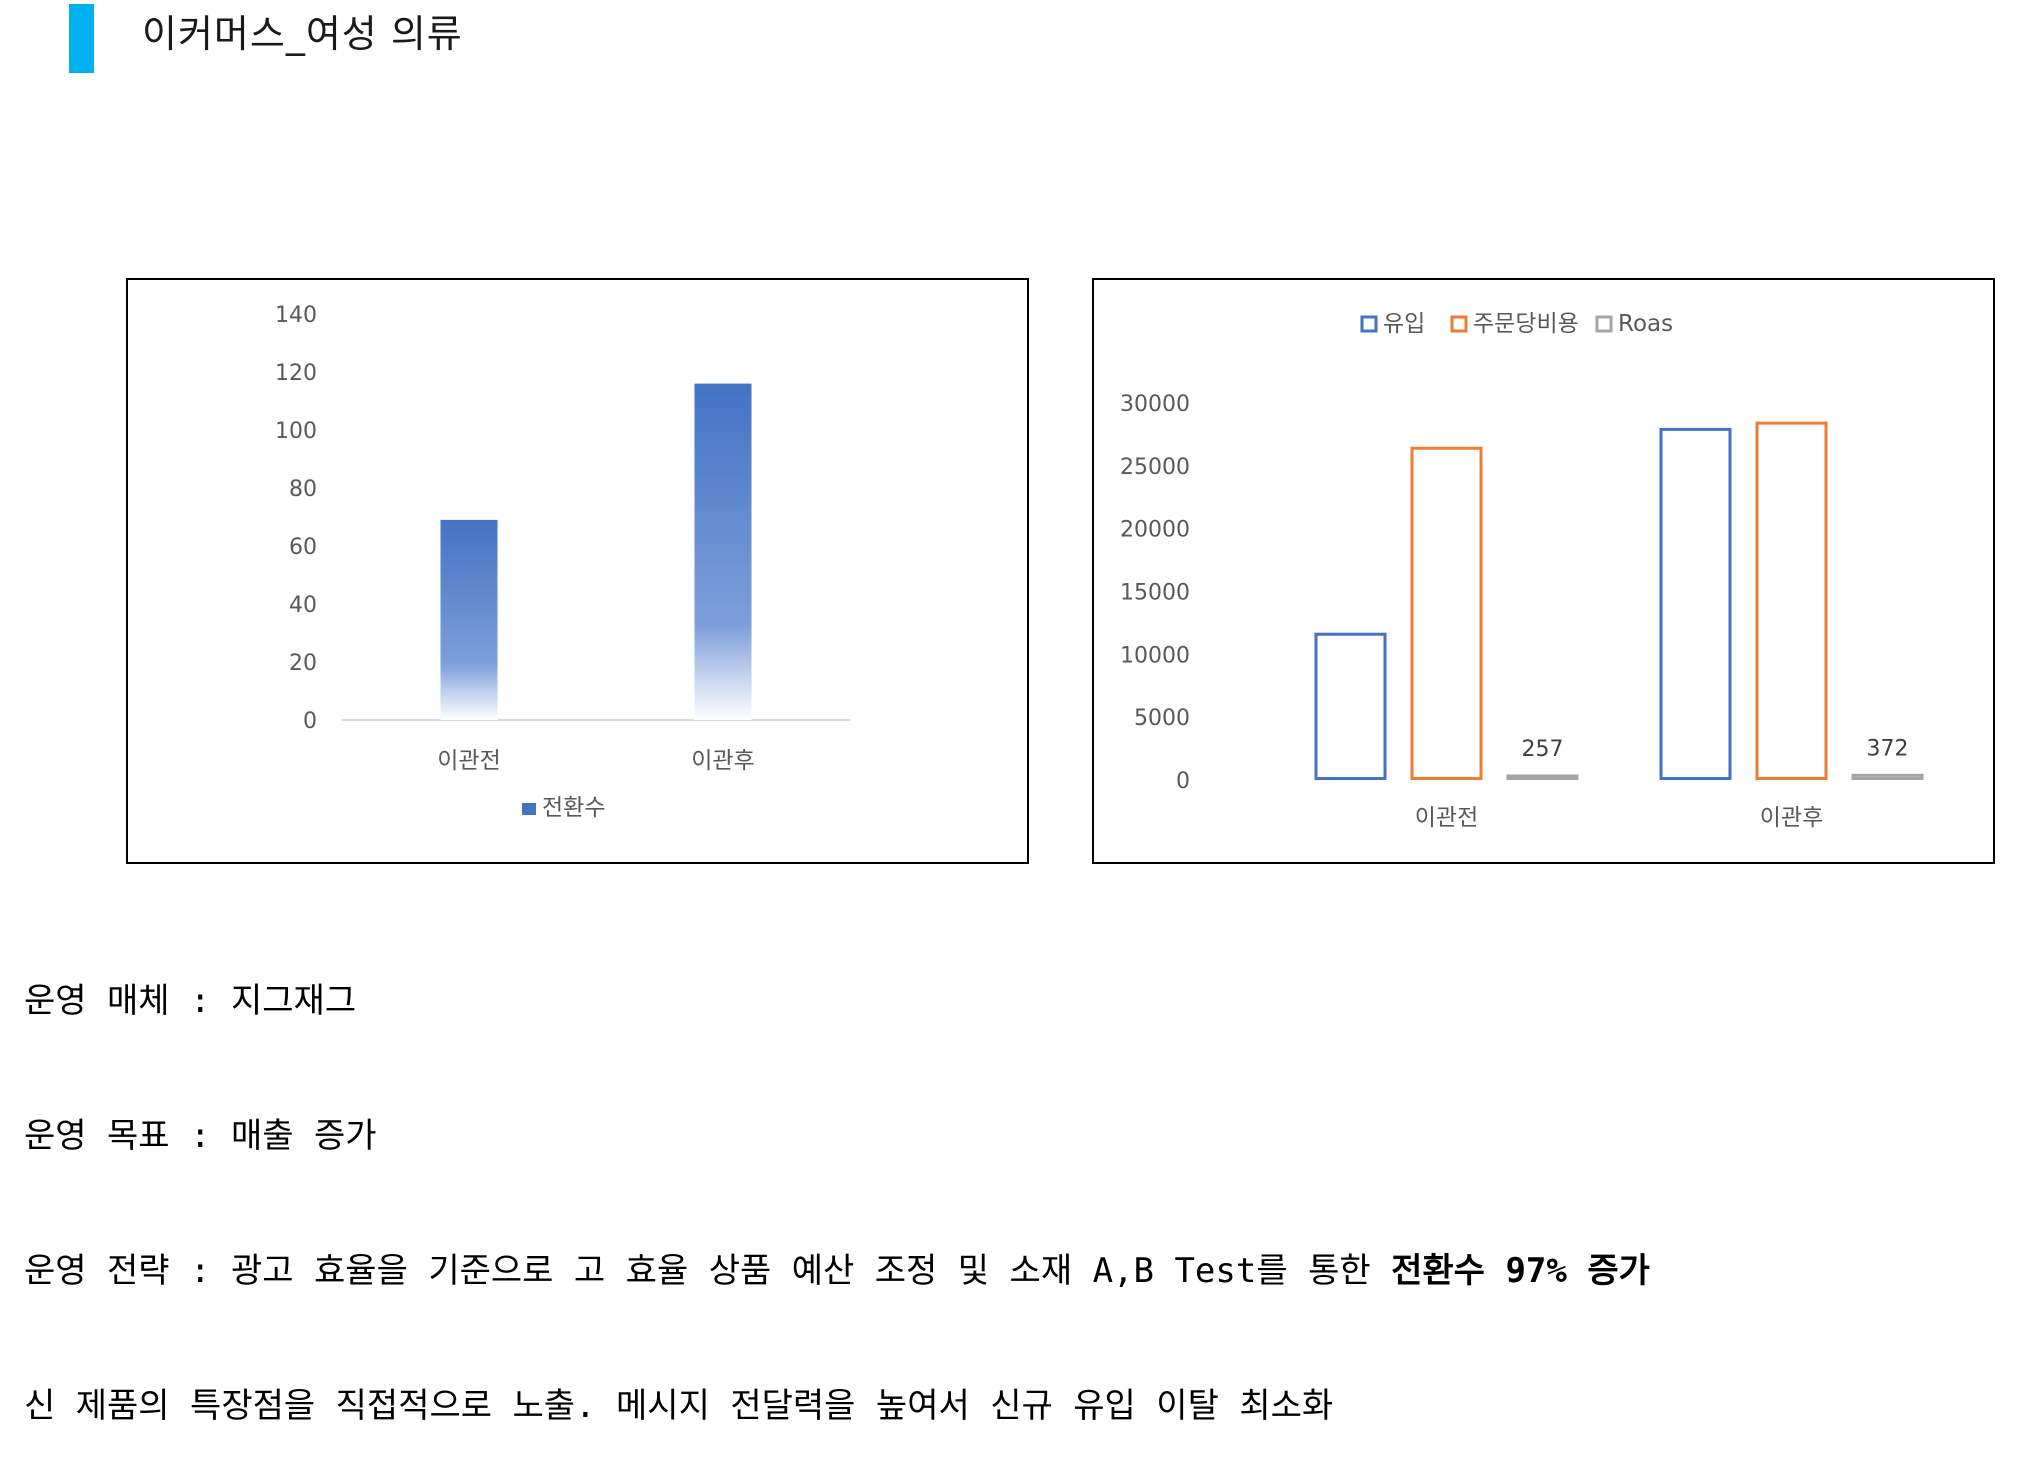  I want to click on title-accent-bar, so click(81, 38).